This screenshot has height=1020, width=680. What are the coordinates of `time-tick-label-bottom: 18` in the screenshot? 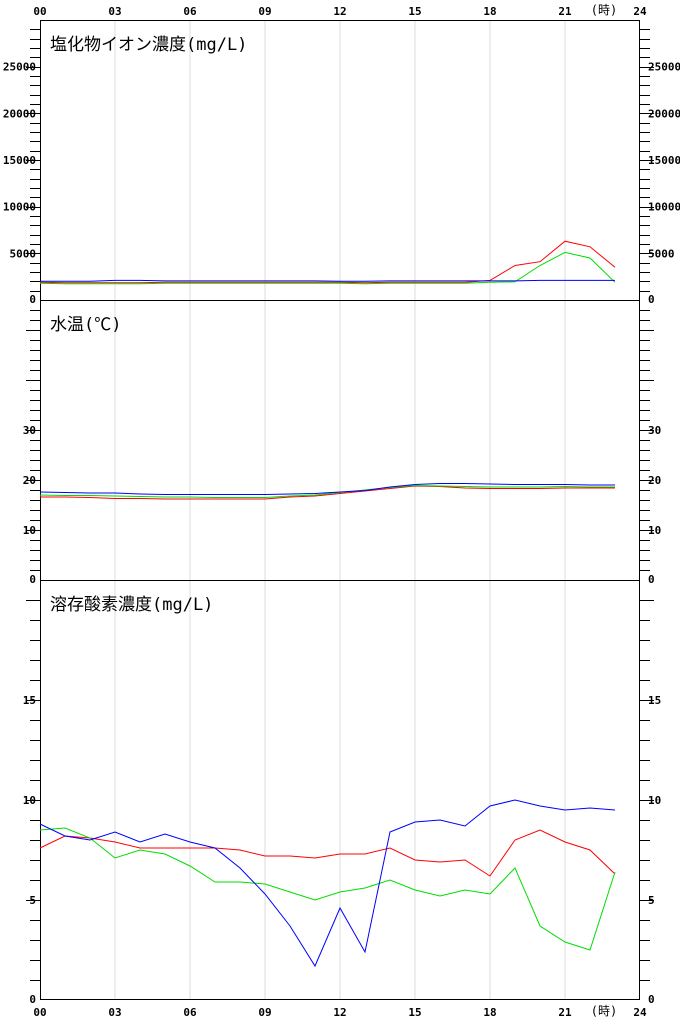 It's located at (489, 1012).